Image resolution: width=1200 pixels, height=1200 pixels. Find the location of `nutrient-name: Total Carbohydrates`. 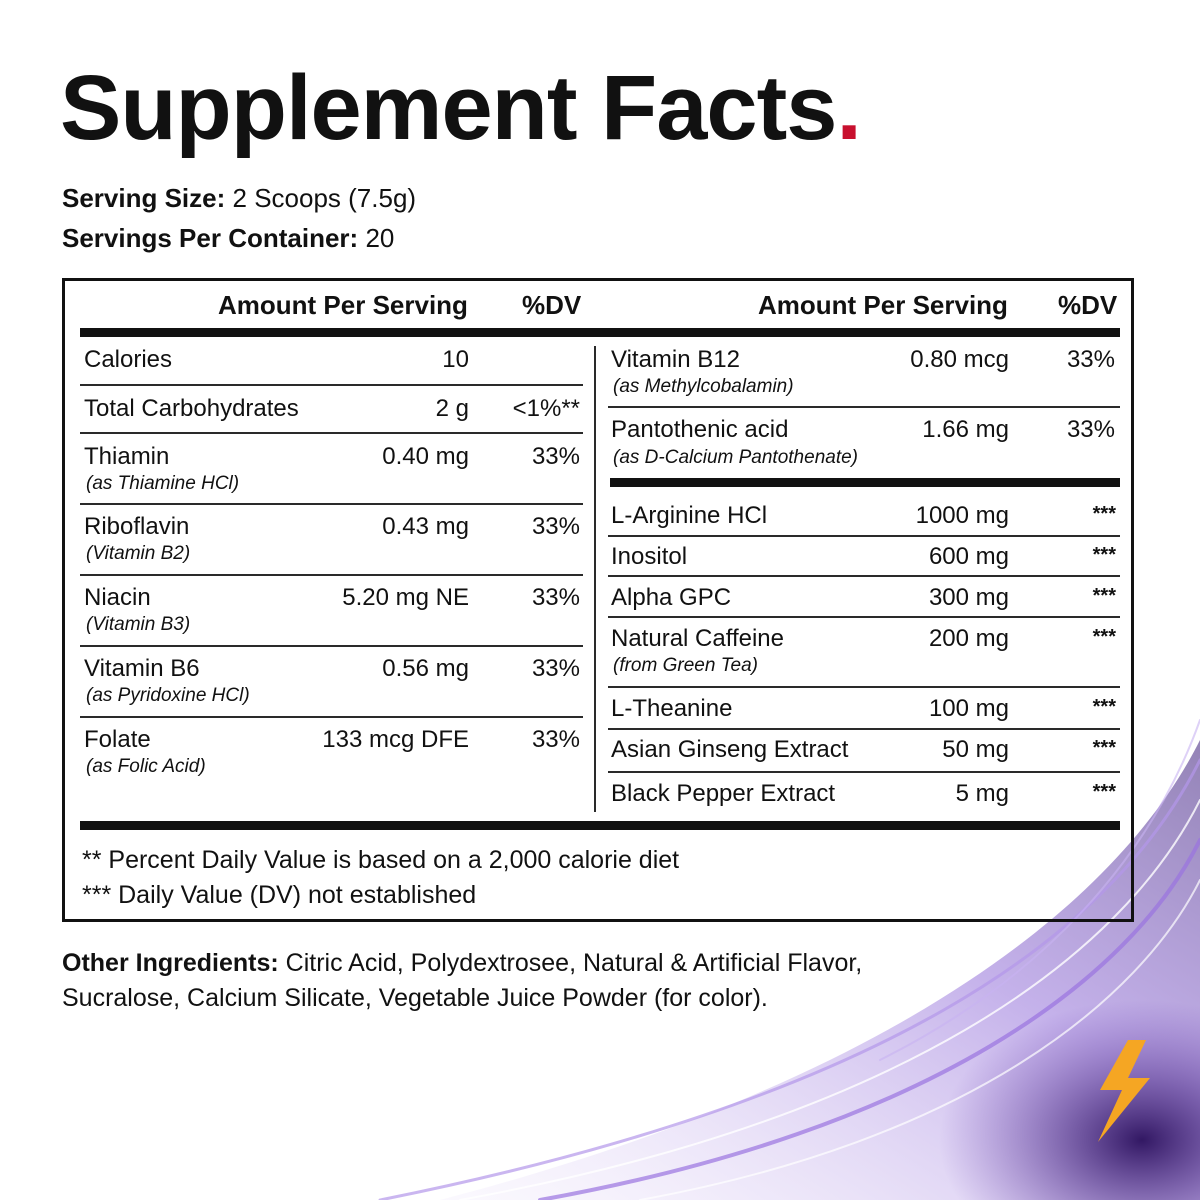

nutrient-name: Total Carbohydrates is located at coordinates (191, 408).